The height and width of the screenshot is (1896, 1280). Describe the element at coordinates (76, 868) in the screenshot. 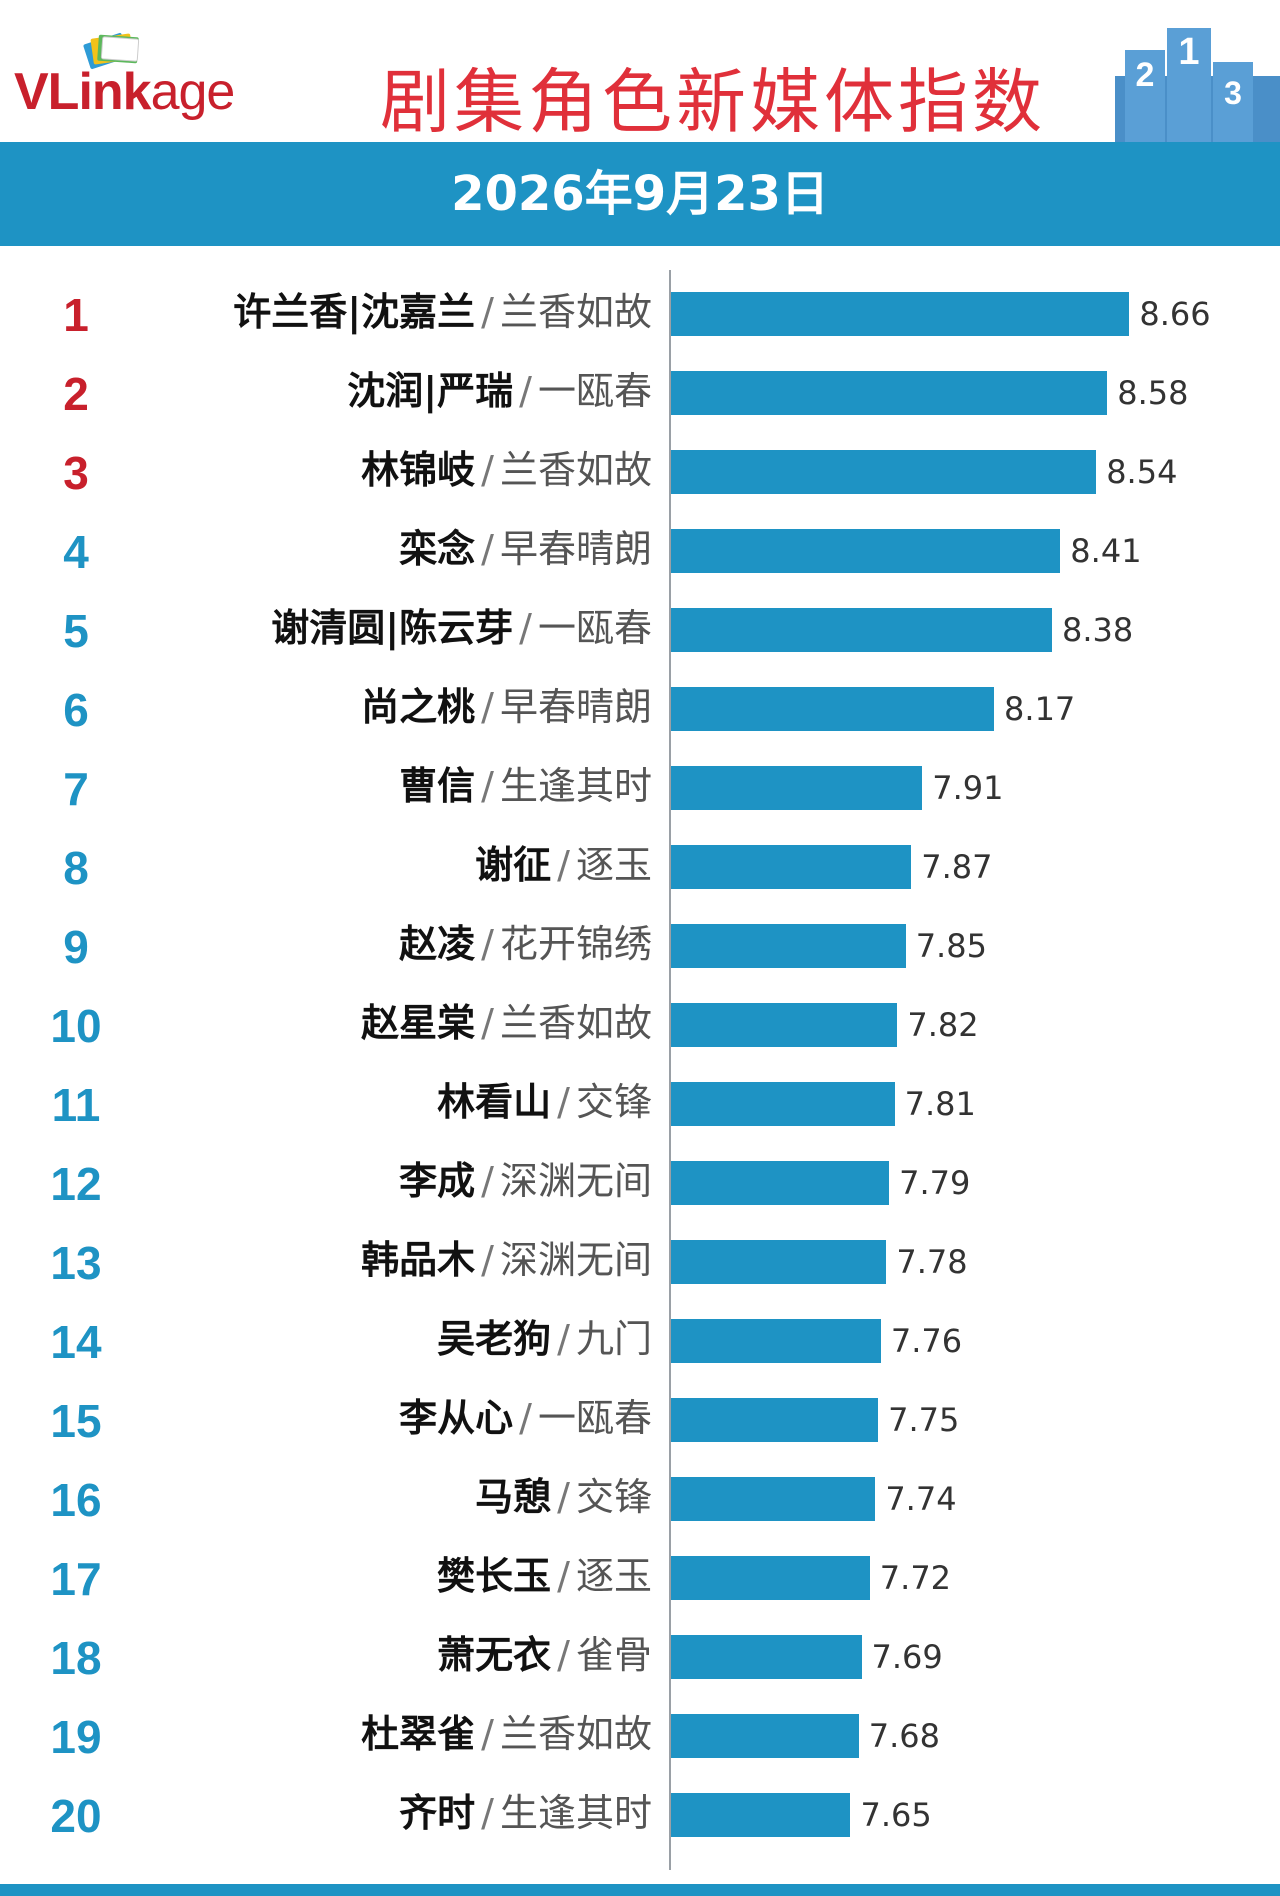

I see `rank-number: 8` at that location.